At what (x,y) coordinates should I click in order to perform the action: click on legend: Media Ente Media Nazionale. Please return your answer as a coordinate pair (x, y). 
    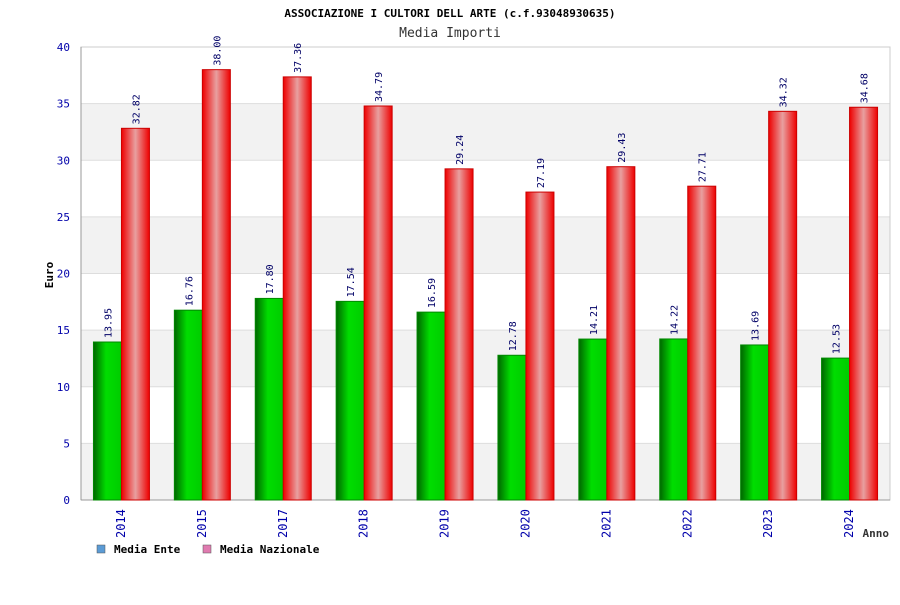
    Looking at the image, I should click on (208, 549).